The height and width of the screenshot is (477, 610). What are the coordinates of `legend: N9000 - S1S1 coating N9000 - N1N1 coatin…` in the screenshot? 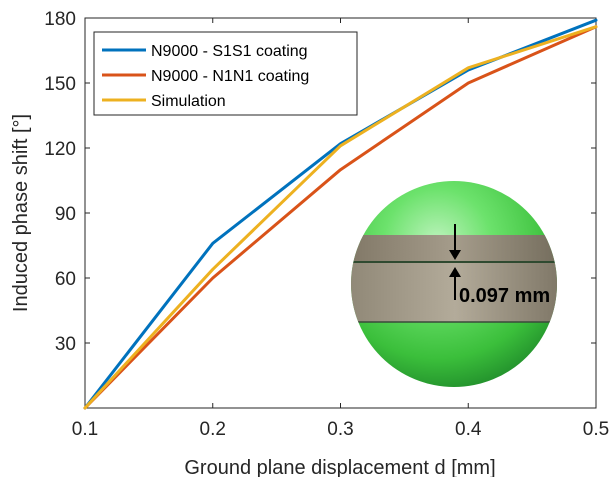 It's located at (225, 73).